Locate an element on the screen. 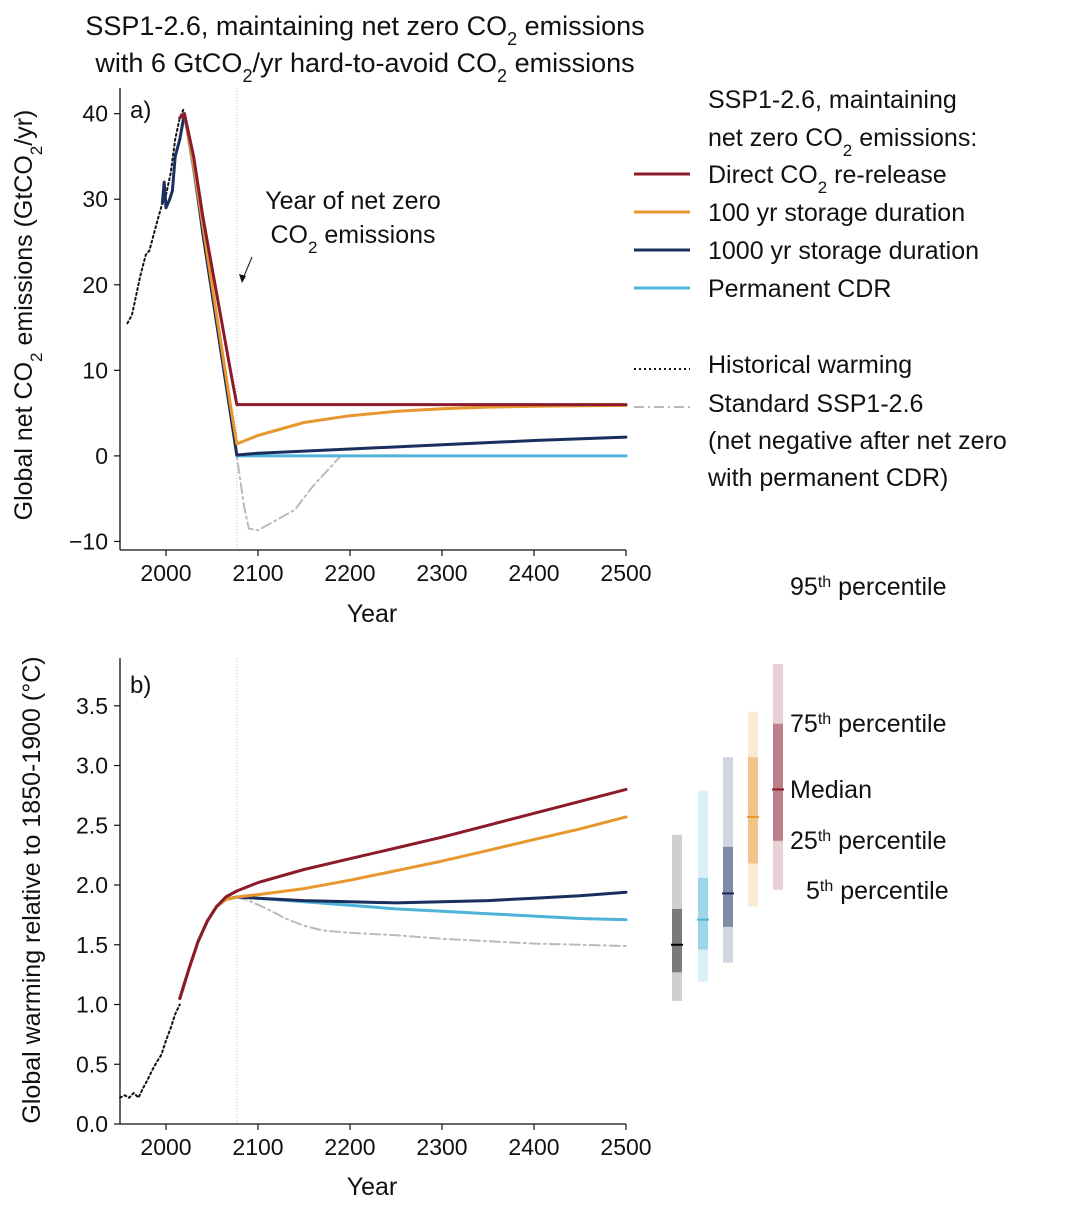 This screenshot has width=1068, height=1206. b-x-tick-label: 2100 is located at coordinates (257, 1147).